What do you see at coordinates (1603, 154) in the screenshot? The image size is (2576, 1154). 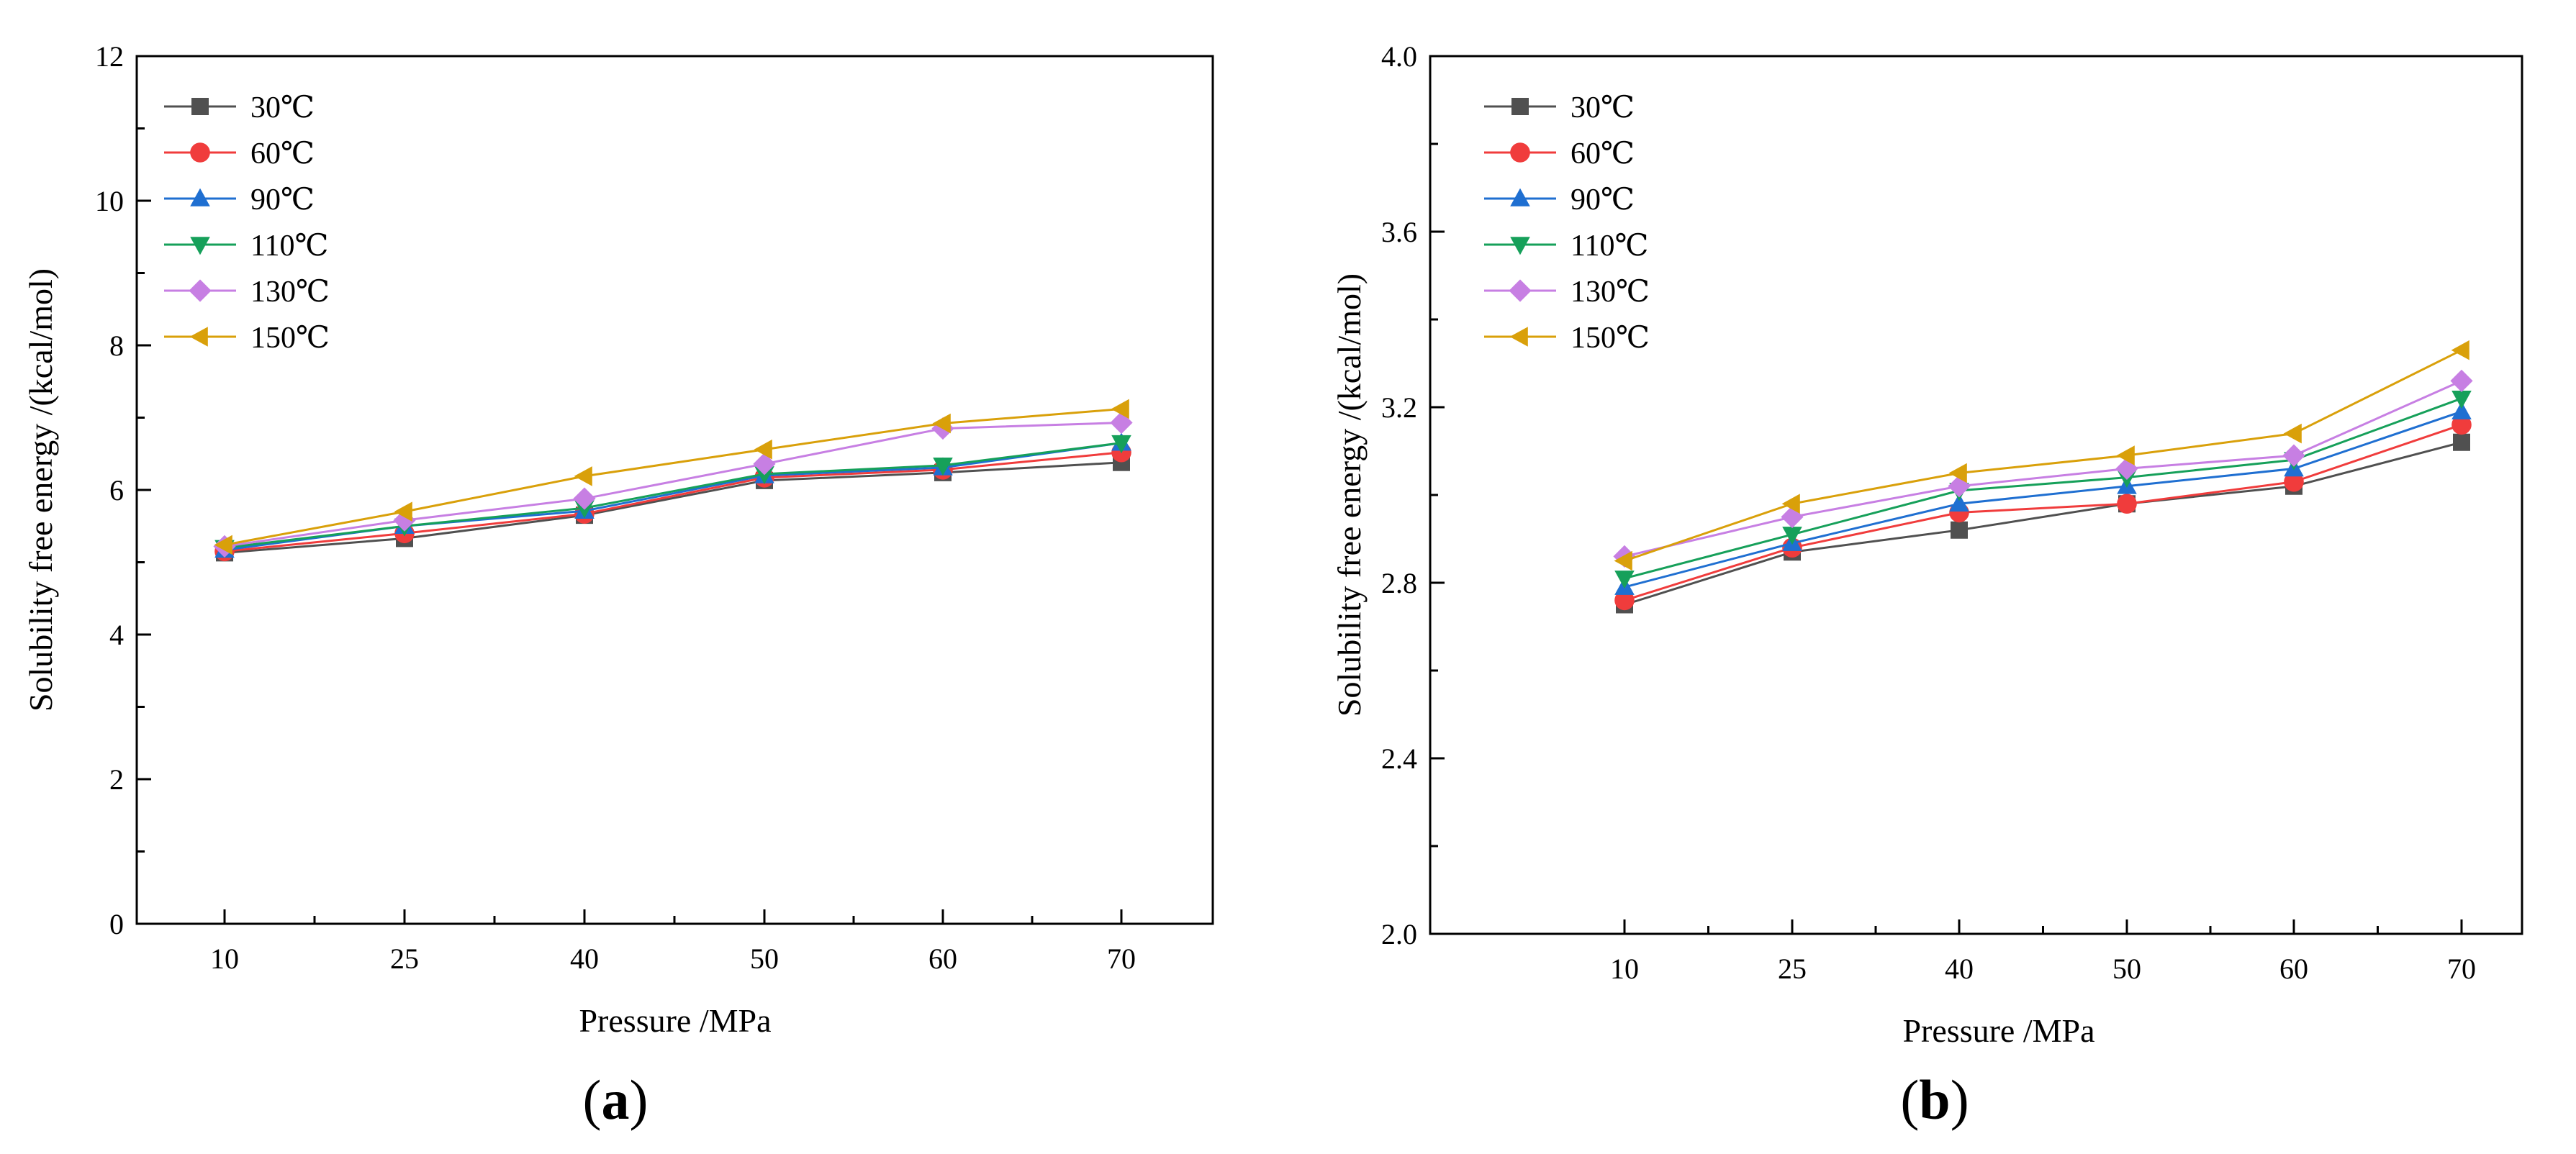 I see `panel-b-legend-label: 60℃` at bounding box center [1603, 154].